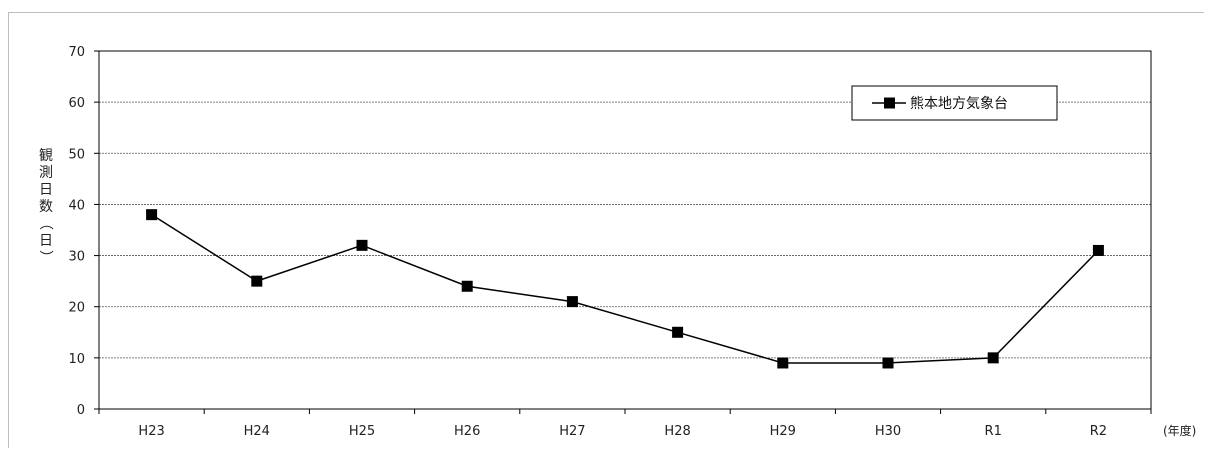 The image size is (1206, 450). Describe the element at coordinates (888, 431) in the screenshot. I see `x-tick-label: H30` at that location.